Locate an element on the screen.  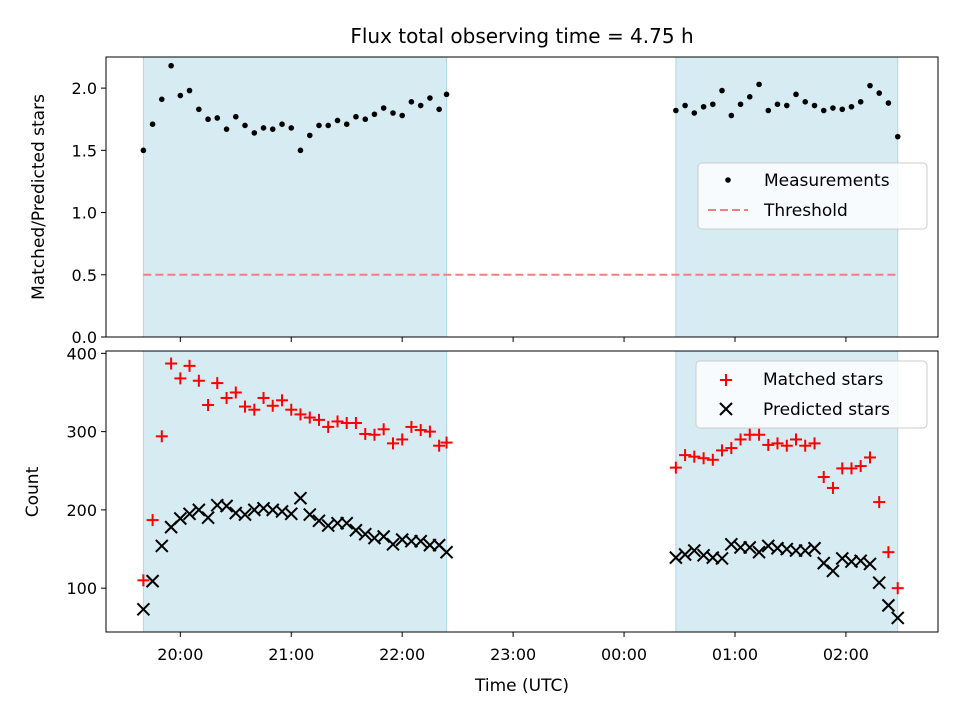
legend-matched-marker is located at coordinates (726, 380).